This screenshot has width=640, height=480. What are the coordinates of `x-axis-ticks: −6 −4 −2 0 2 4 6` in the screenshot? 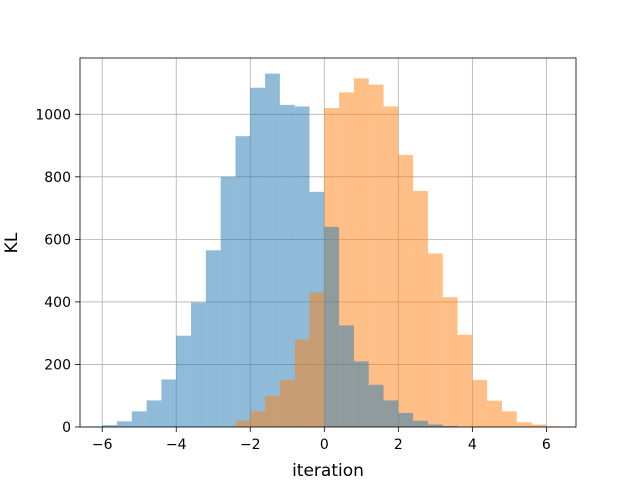 It's located at (321, 440).